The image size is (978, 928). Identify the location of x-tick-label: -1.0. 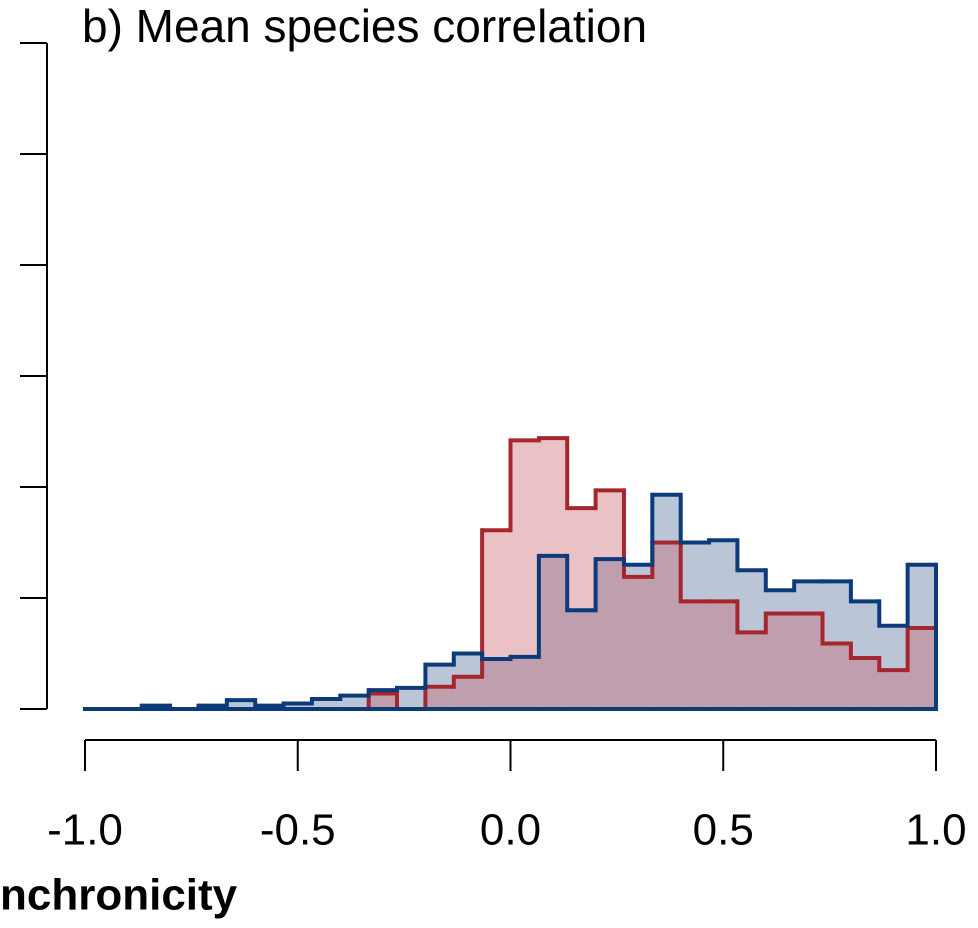
(85, 830).